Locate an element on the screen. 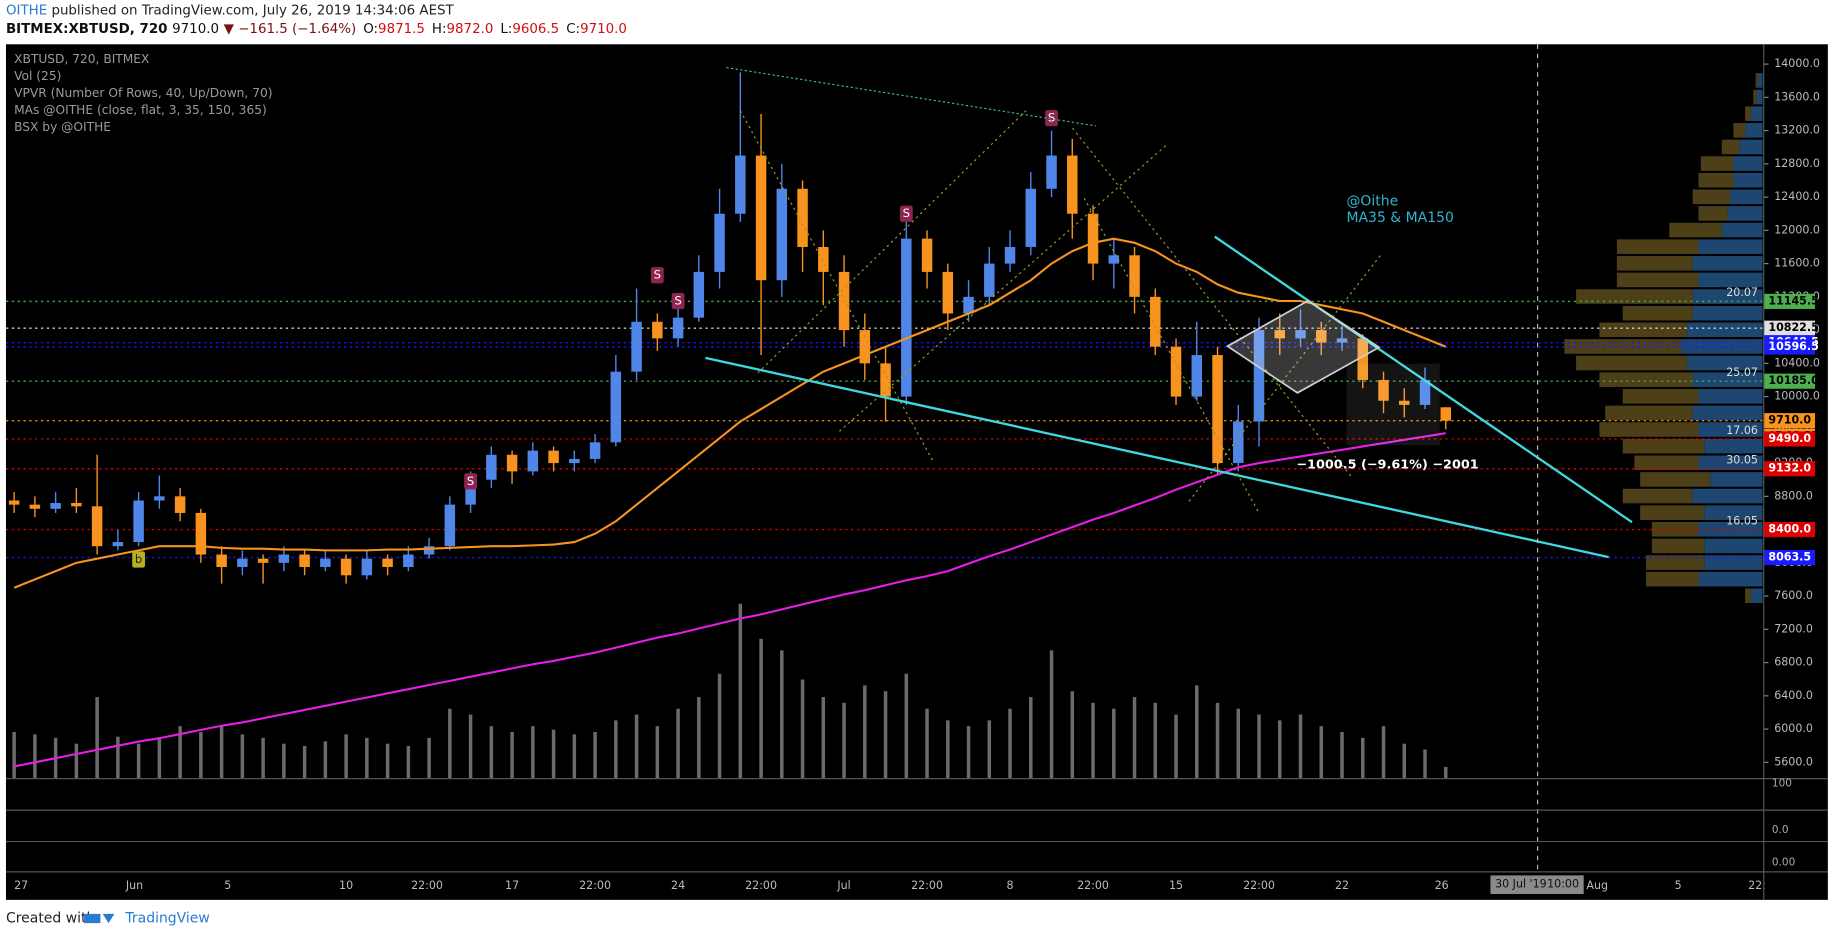  level-label: 9710.0 is located at coordinates (1789, 420).